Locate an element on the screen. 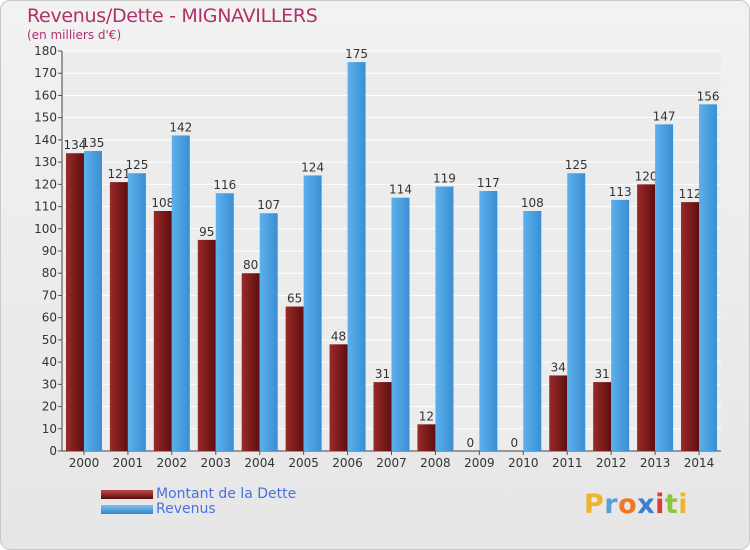 Image resolution: width=750 pixels, height=550 pixels. x-tick-label: 2005 is located at coordinates (303, 463).